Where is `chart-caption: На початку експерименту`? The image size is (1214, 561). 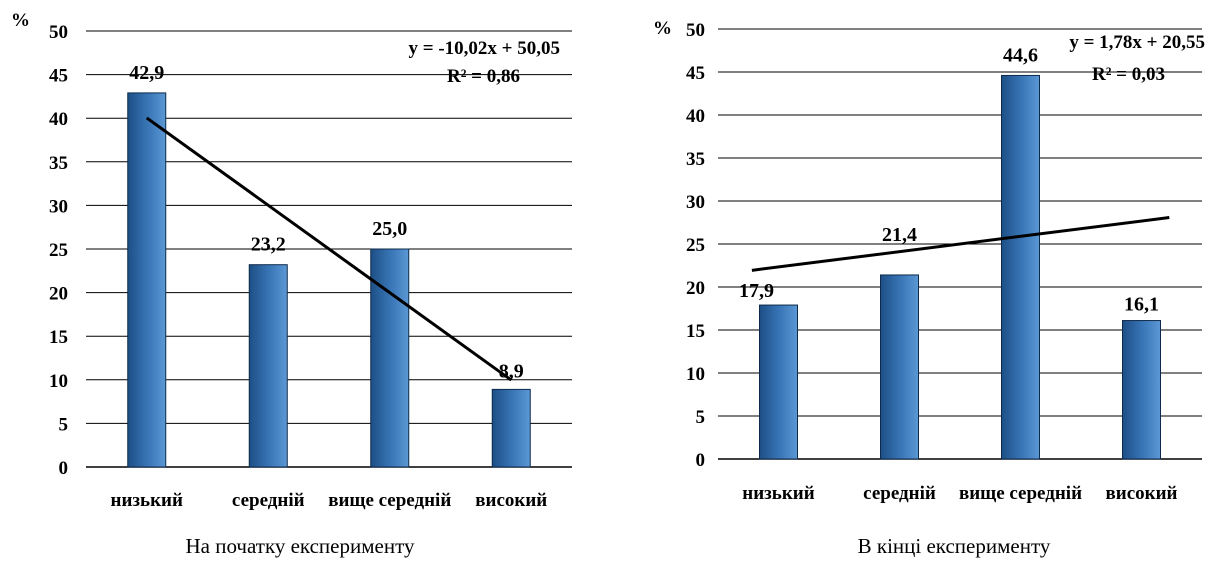 chart-caption: На початку експерименту is located at coordinates (300, 546).